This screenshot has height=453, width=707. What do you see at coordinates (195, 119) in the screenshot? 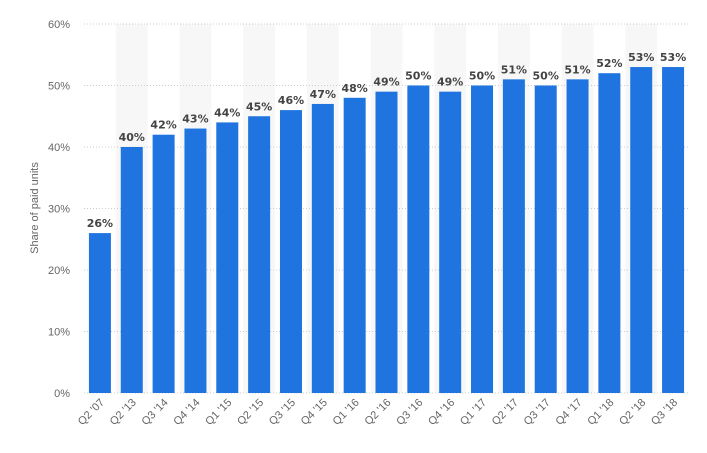
I see `data-label: 43%` at bounding box center [195, 119].